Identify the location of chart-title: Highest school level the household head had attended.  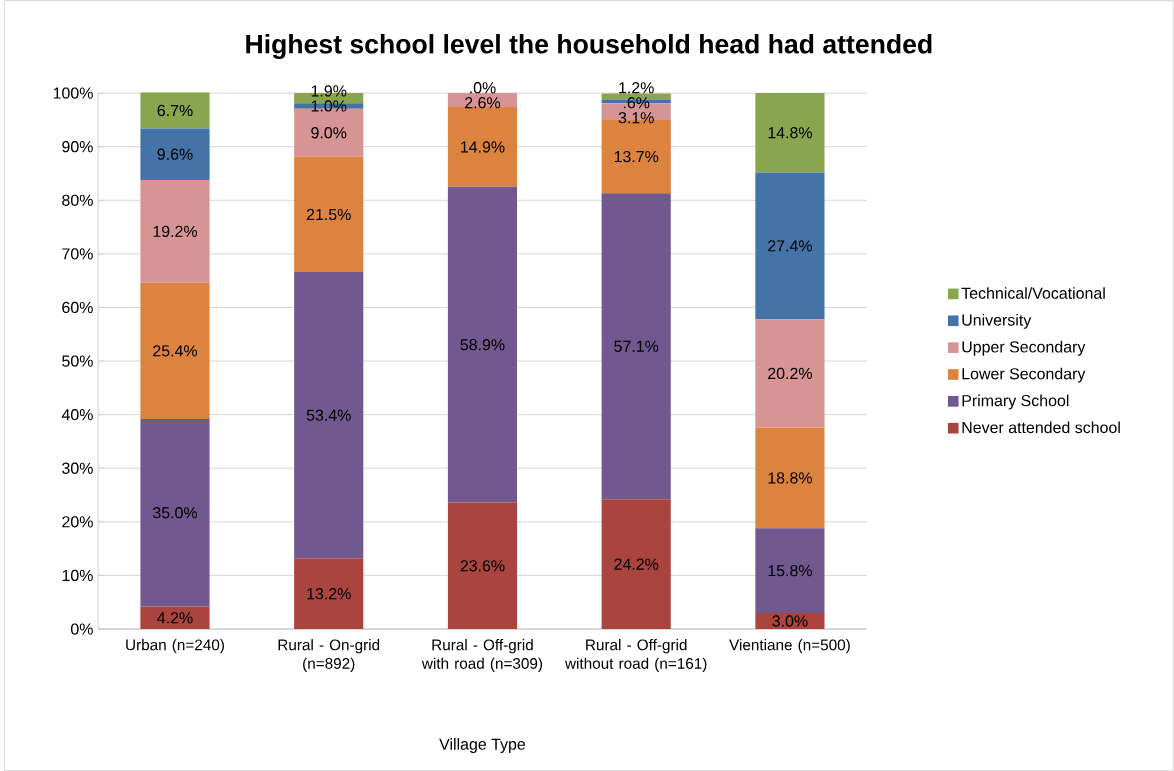
(589, 46).